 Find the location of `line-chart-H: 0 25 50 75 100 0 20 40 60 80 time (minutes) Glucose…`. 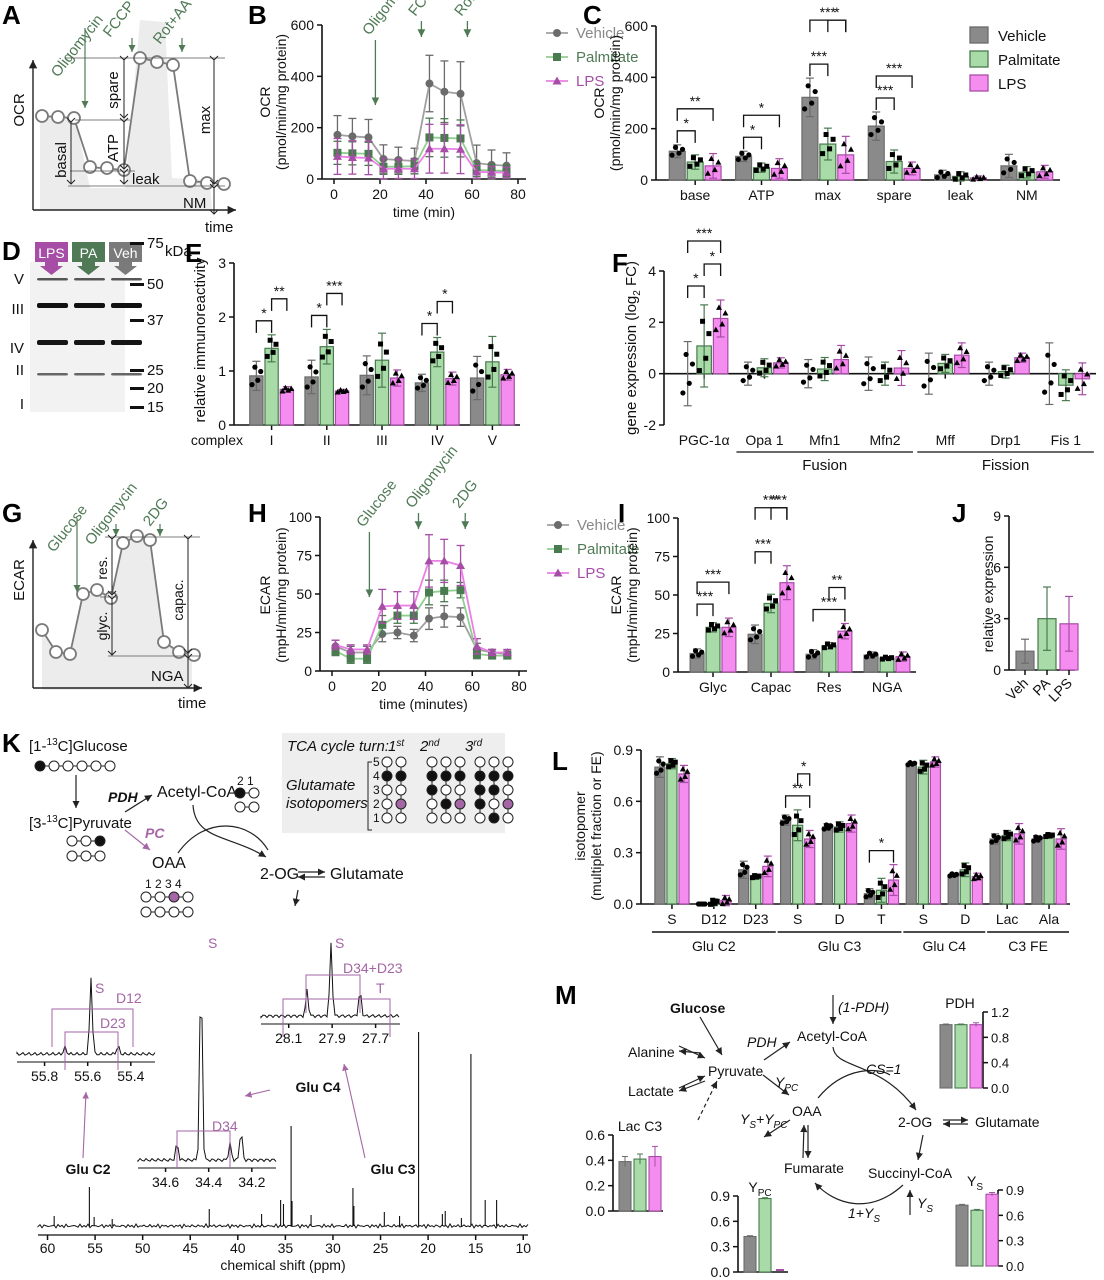

line-chart-H: 0 25 50 75 100 0 20 40 60 80 time (minutes) Glucose… is located at coordinates (464, 577).